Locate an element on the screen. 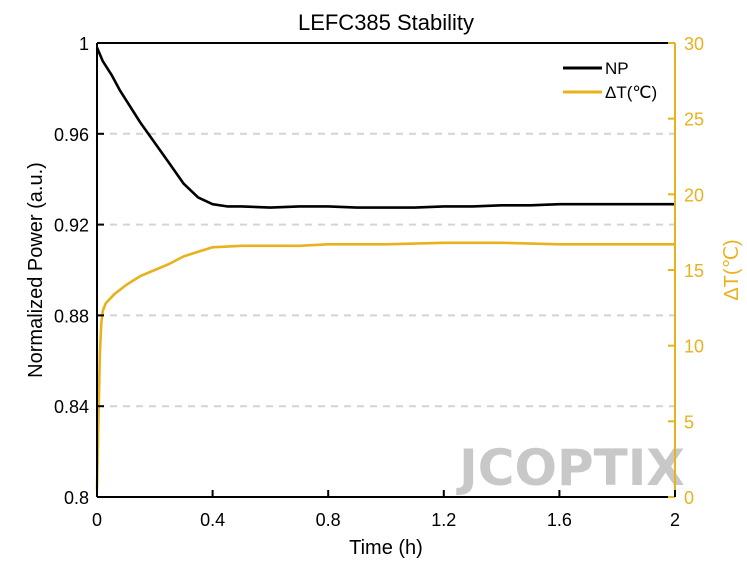  y-tick-label: 0.96 is located at coordinates (71, 135).